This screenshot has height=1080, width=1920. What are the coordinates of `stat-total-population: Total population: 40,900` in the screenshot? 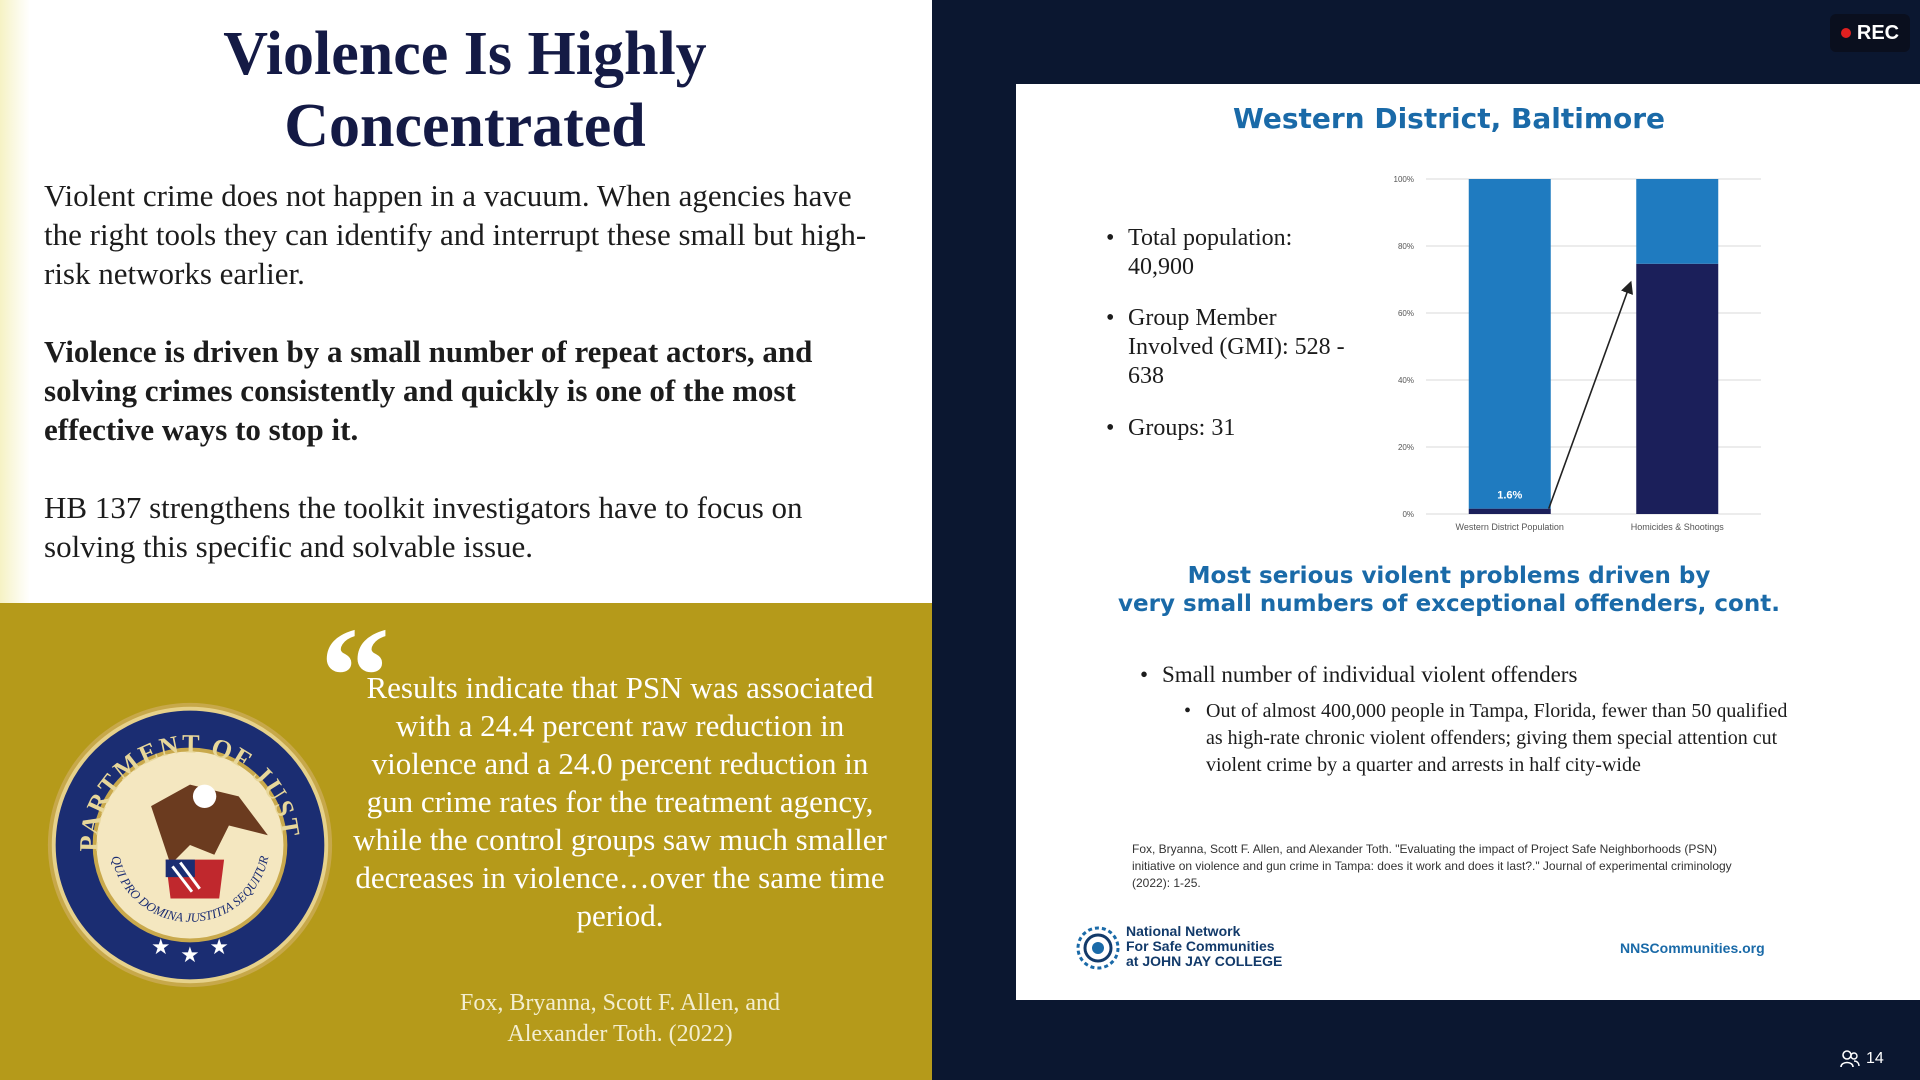 It's located at (1232, 253).